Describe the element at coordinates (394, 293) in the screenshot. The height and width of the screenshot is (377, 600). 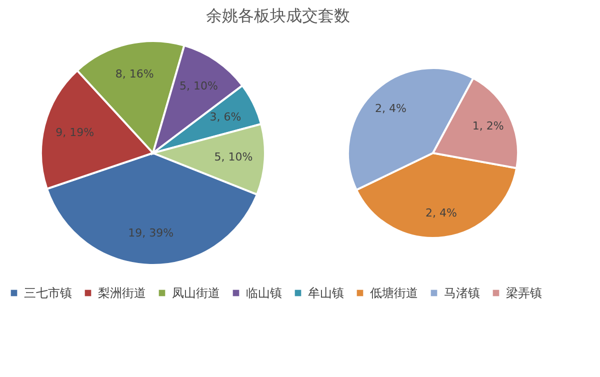
I see `legend-label: 低塘街道` at that location.